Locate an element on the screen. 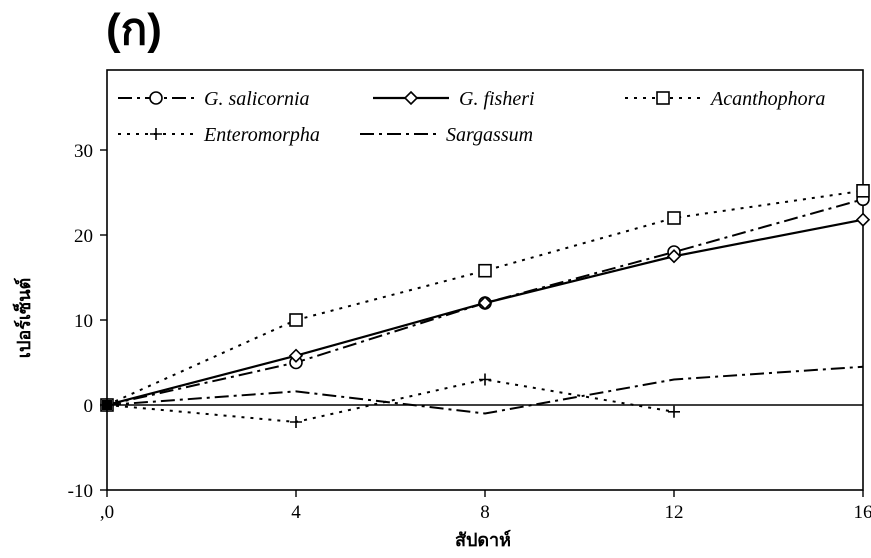 Image resolution: width=871 pixels, height=558 pixels. legend-marker-g-salicornia is located at coordinates (156, 98).